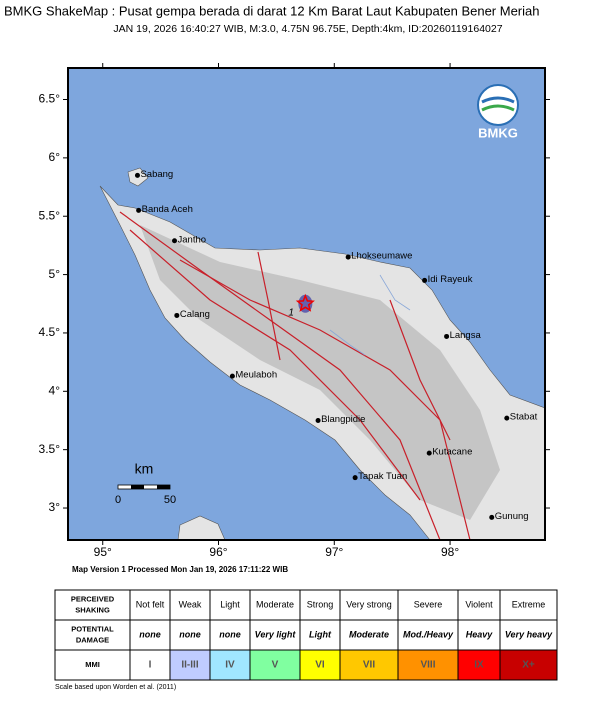 This screenshot has width=612, height=722. I want to click on row-header: DAMAGE, so click(92, 639).